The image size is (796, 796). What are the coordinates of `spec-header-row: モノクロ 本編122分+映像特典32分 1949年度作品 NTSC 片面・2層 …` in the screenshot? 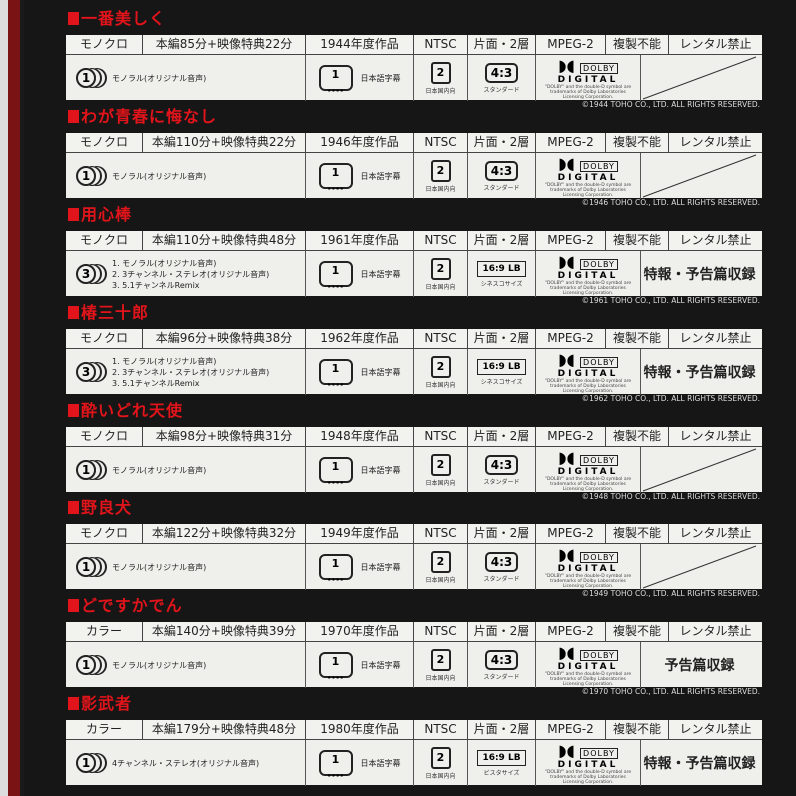 It's located at (414, 533).